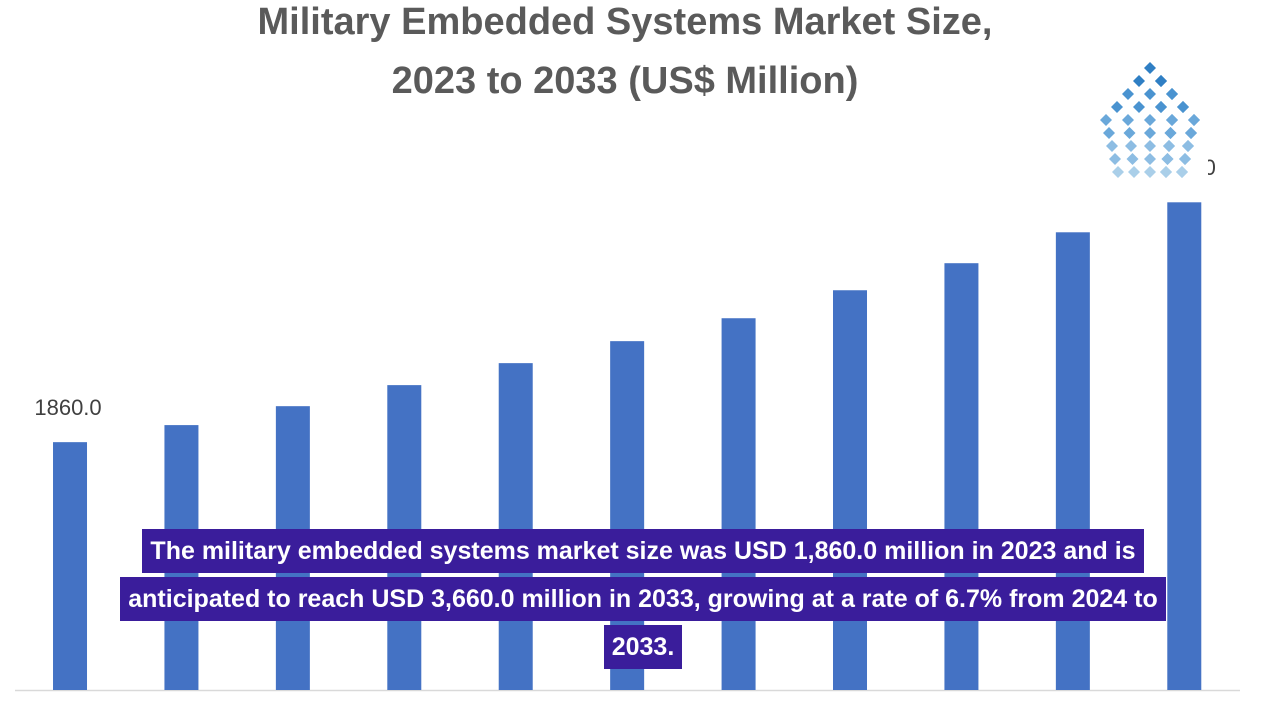  I want to click on data-label: 1860.0, so click(67, 407).